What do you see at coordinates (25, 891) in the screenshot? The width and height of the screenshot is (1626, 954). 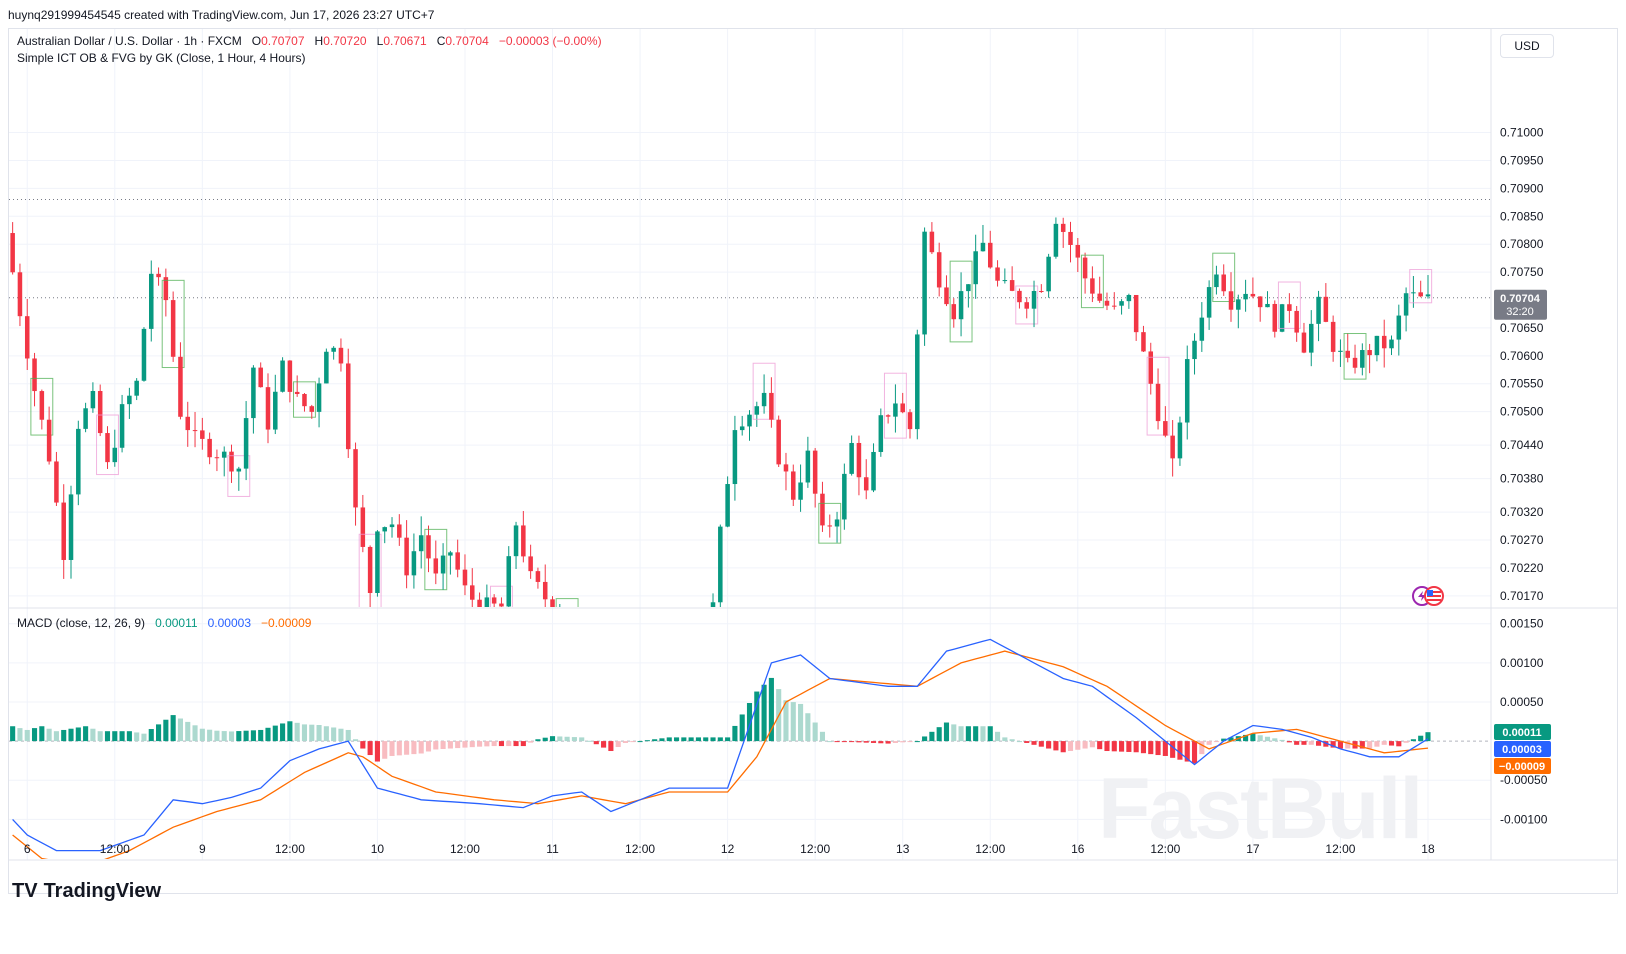 I see `tradingview-mark-icon: TV` at bounding box center [25, 891].